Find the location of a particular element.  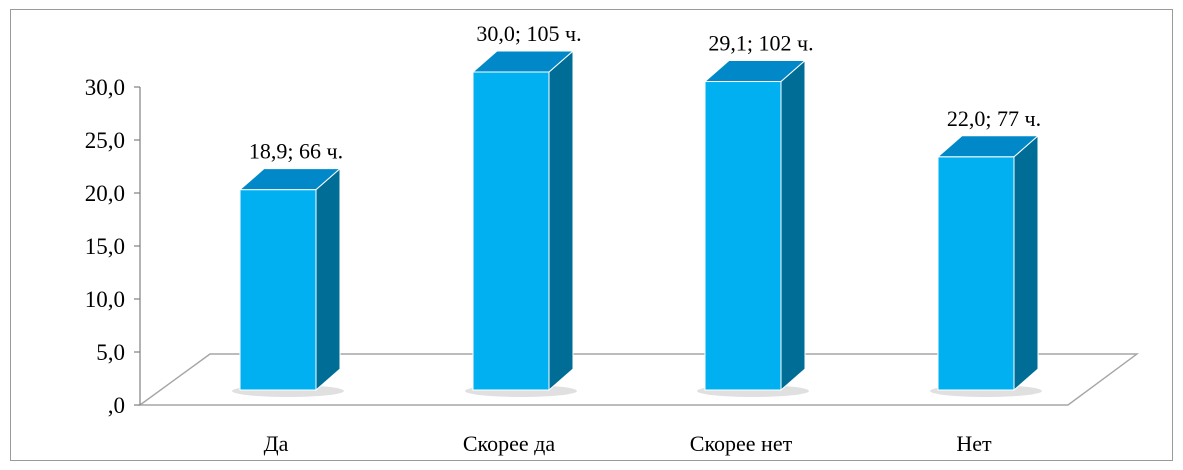

category-label: Нет is located at coordinates (974, 443).